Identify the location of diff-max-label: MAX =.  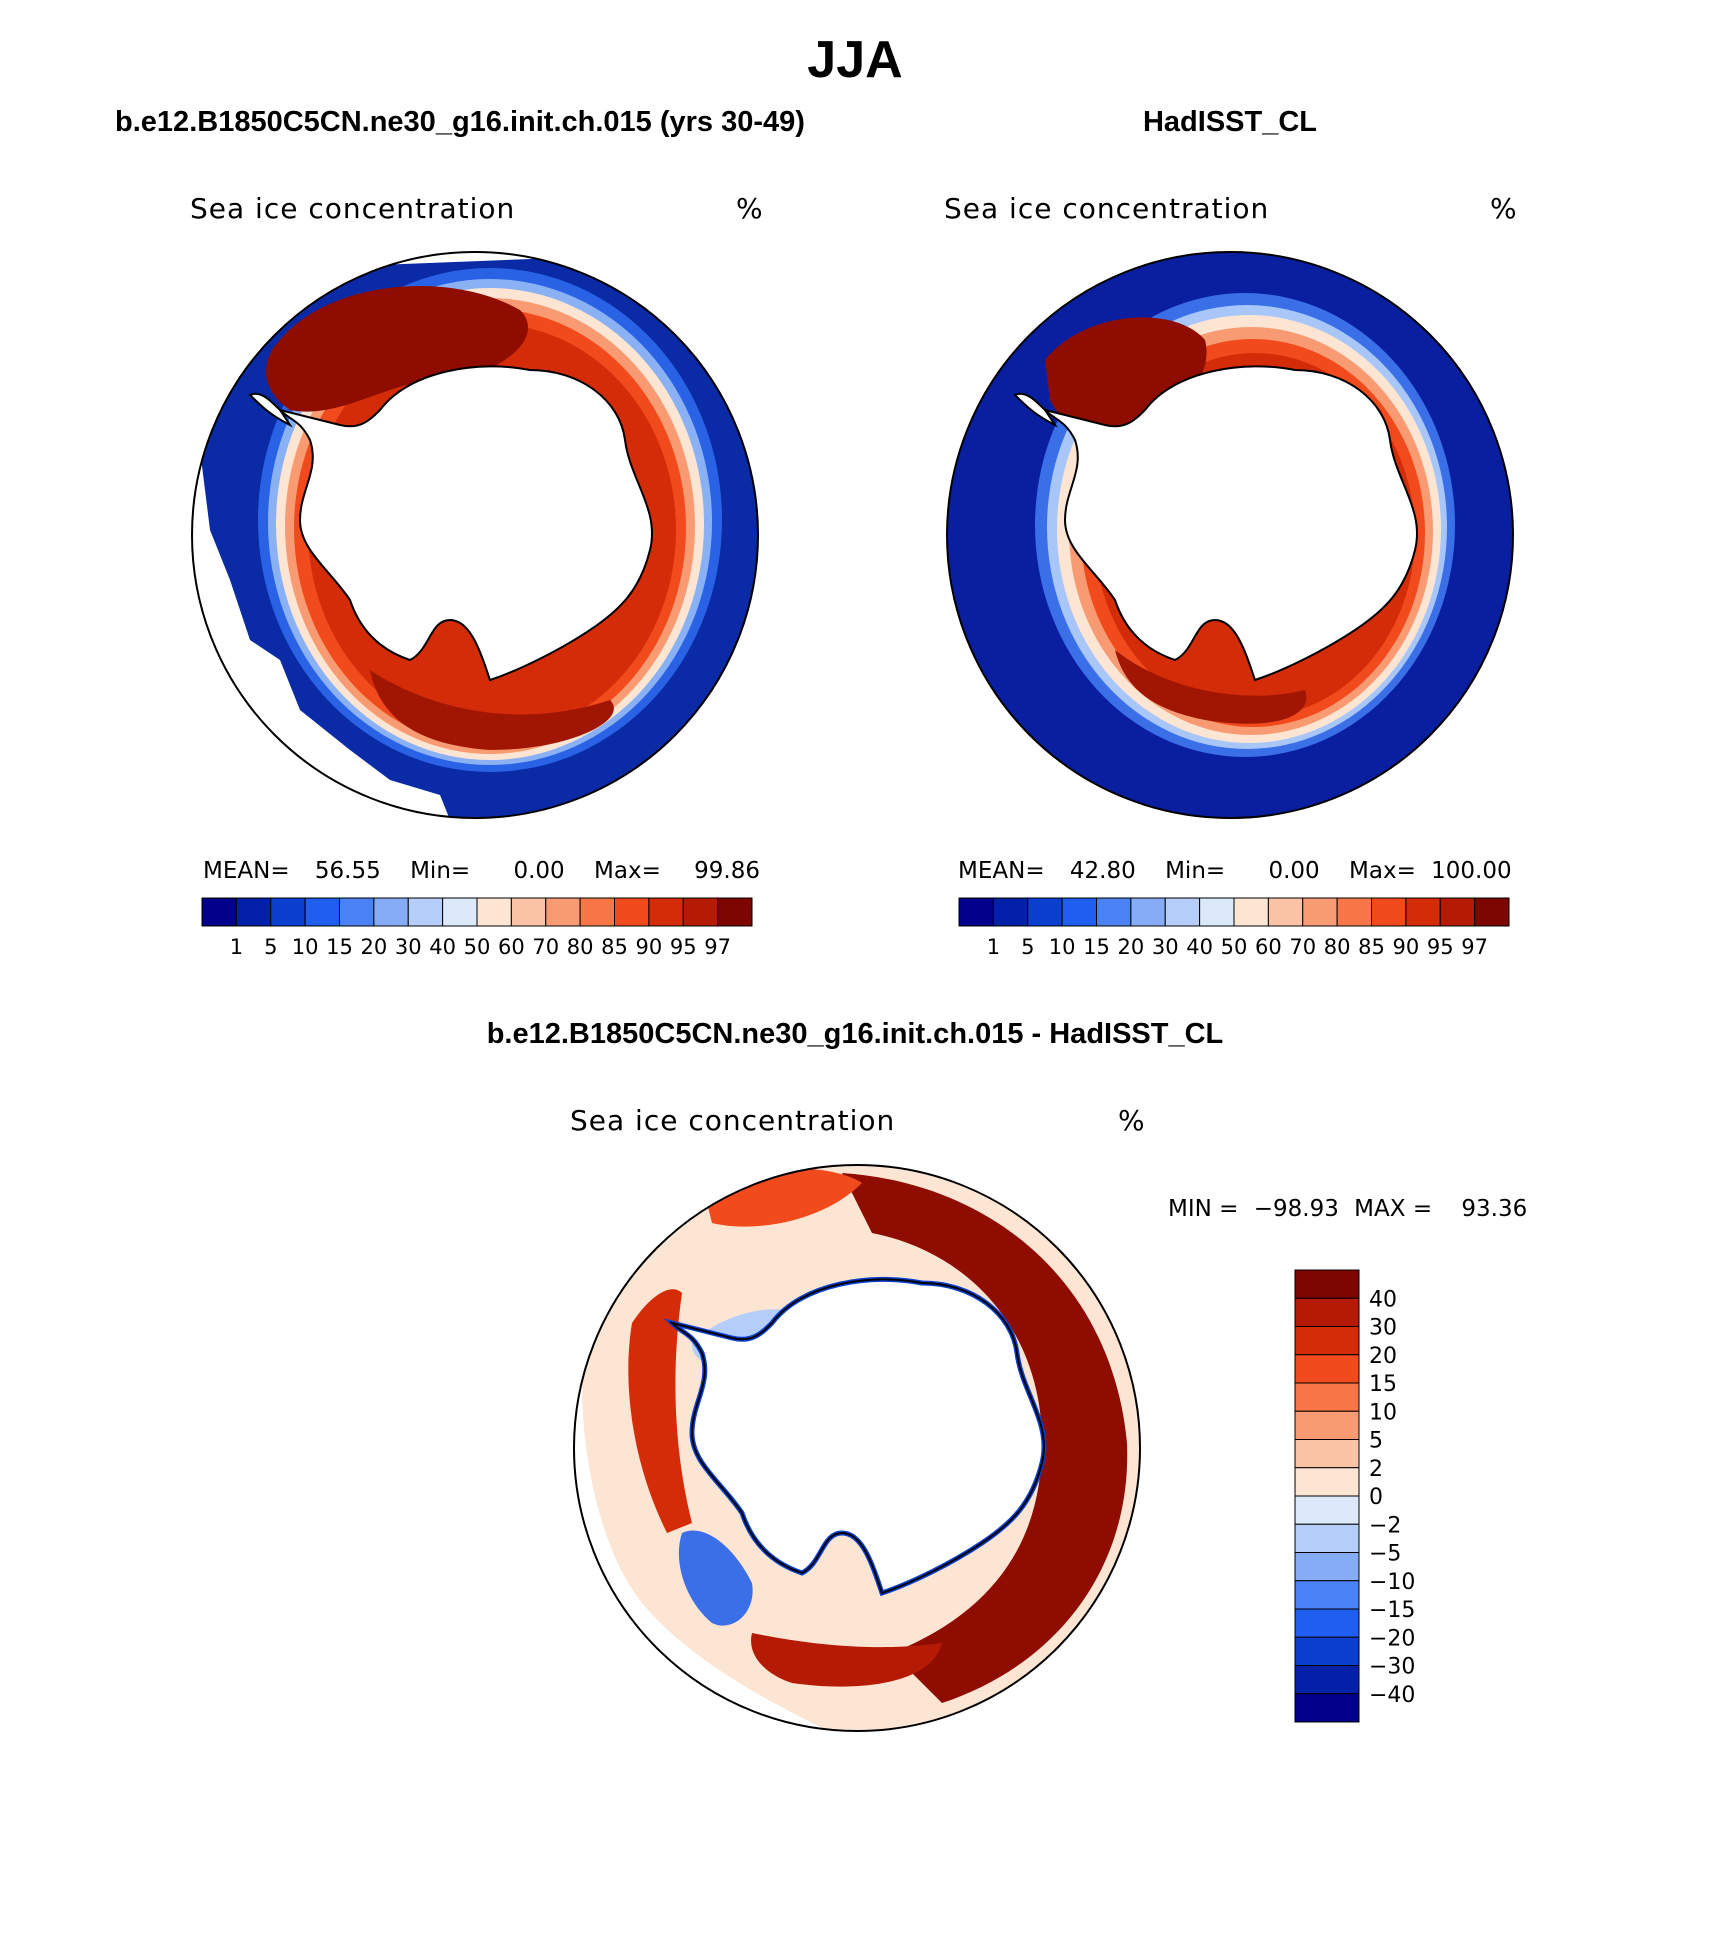
(1393, 1209).